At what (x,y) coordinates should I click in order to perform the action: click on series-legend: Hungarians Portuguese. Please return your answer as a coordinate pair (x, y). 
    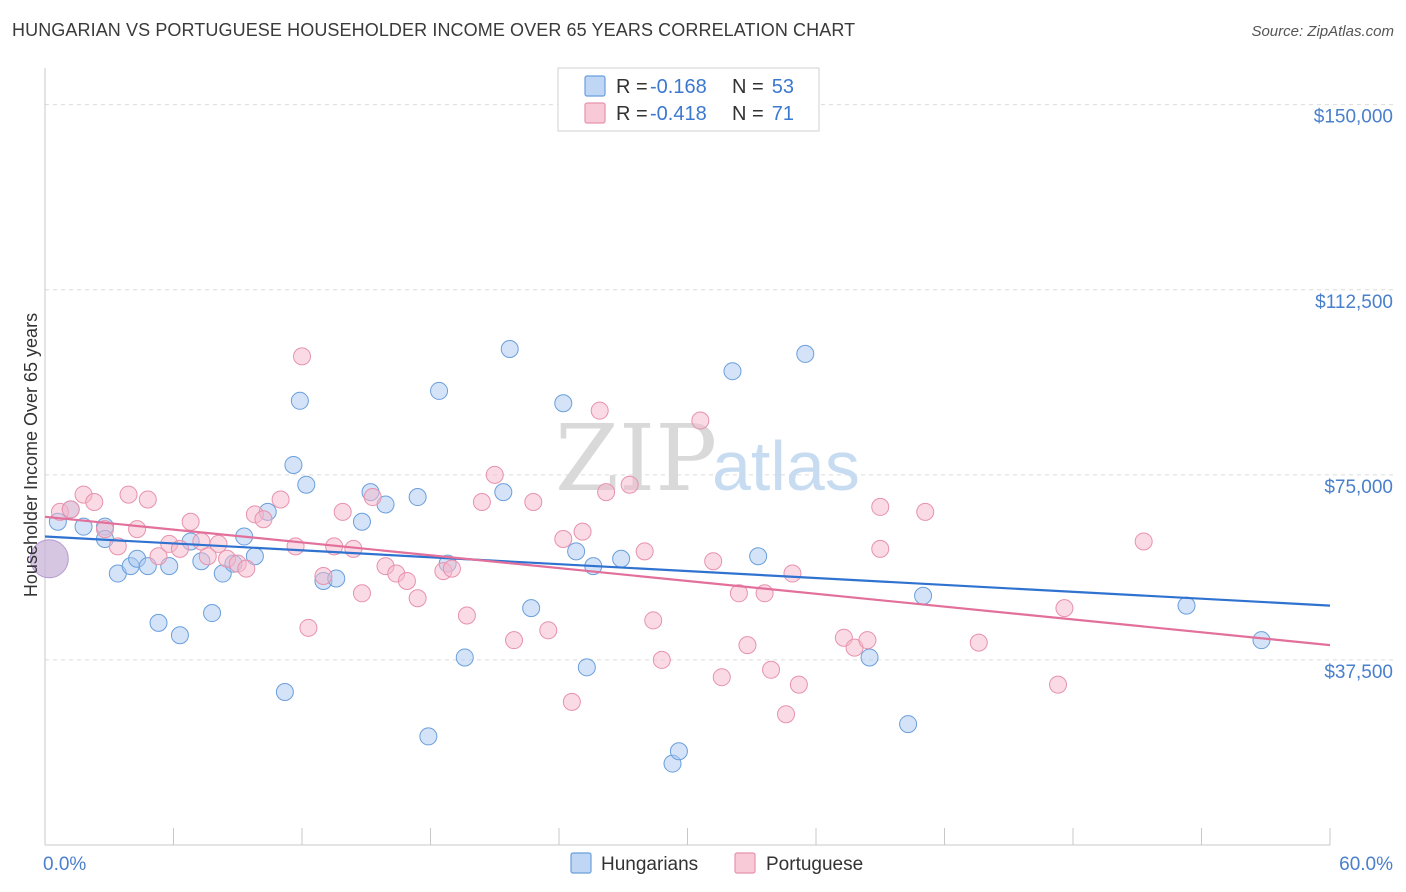
    Looking at the image, I should click on (716, 863).